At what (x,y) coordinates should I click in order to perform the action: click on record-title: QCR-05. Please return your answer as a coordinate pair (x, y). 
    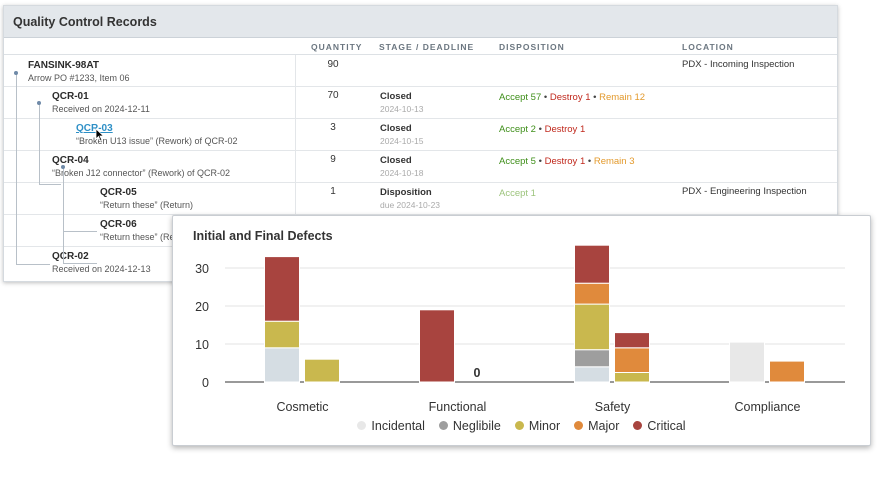
    Looking at the image, I should click on (118, 192).